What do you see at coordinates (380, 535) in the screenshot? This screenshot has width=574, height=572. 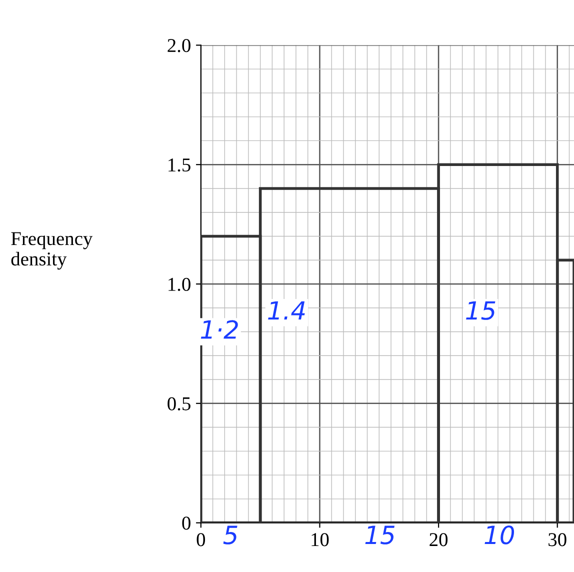 I see `text: 15` at bounding box center [380, 535].